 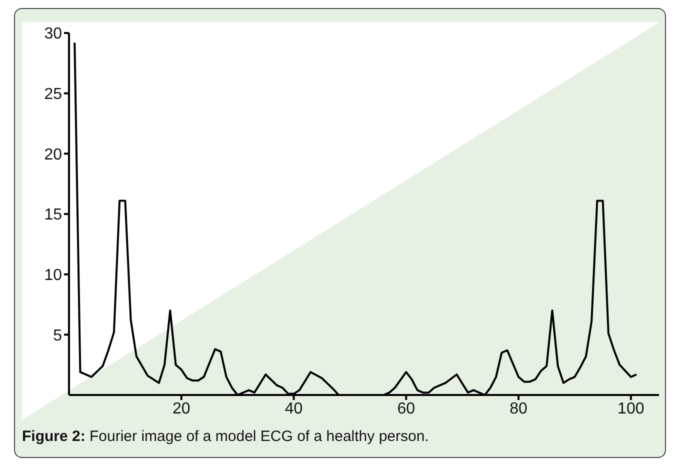 What do you see at coordinates (53, 95) in the screenshot?
I see `y-tick-label: 25` at bounding box center [53, 95].